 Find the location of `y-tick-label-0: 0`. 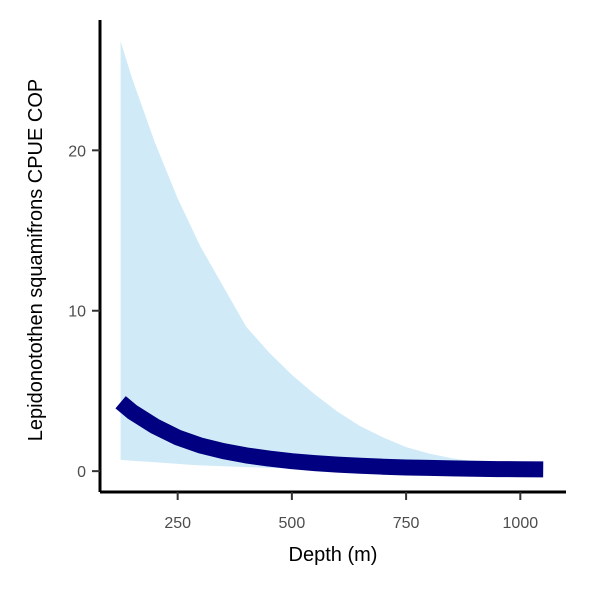

y-tick-label-0: 0 is located at coordinates (81, 472).